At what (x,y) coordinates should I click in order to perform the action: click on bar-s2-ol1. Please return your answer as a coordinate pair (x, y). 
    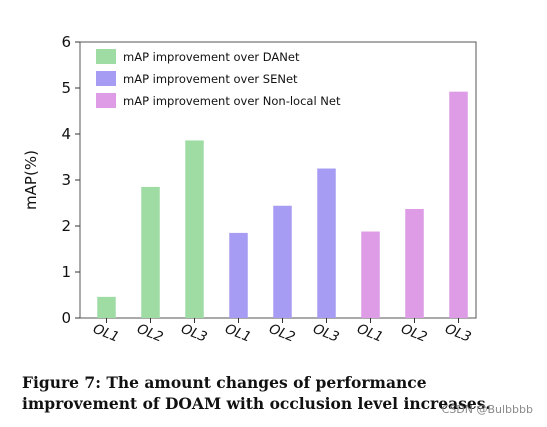
    Looking at the image, I should click on (238, 275).